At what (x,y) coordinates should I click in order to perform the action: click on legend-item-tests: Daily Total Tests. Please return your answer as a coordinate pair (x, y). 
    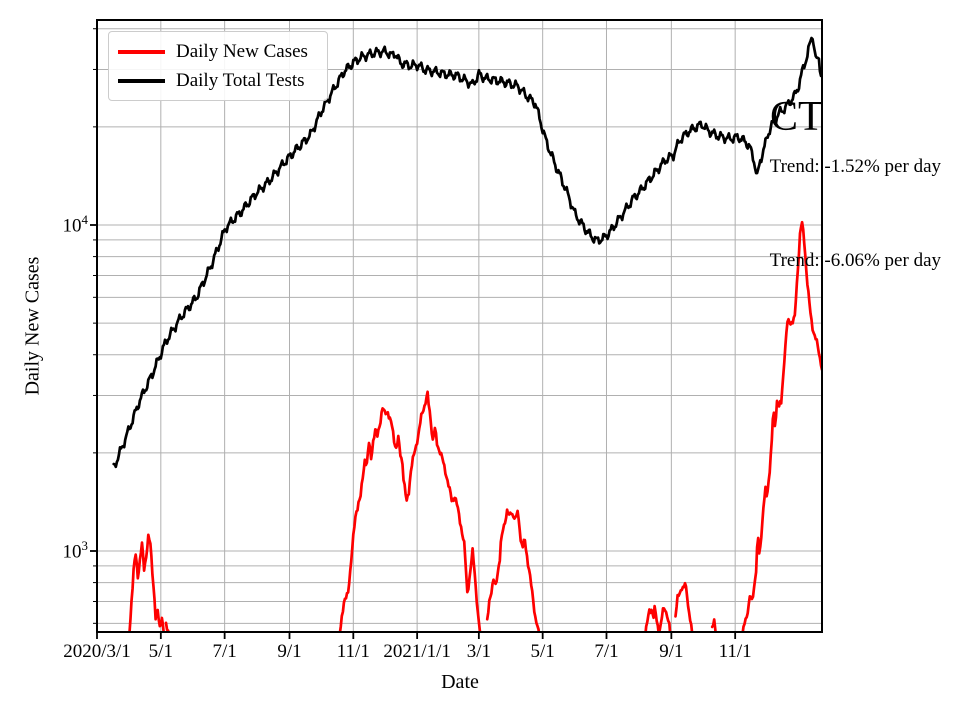
    Looking at the image, I should click on (218, 80).